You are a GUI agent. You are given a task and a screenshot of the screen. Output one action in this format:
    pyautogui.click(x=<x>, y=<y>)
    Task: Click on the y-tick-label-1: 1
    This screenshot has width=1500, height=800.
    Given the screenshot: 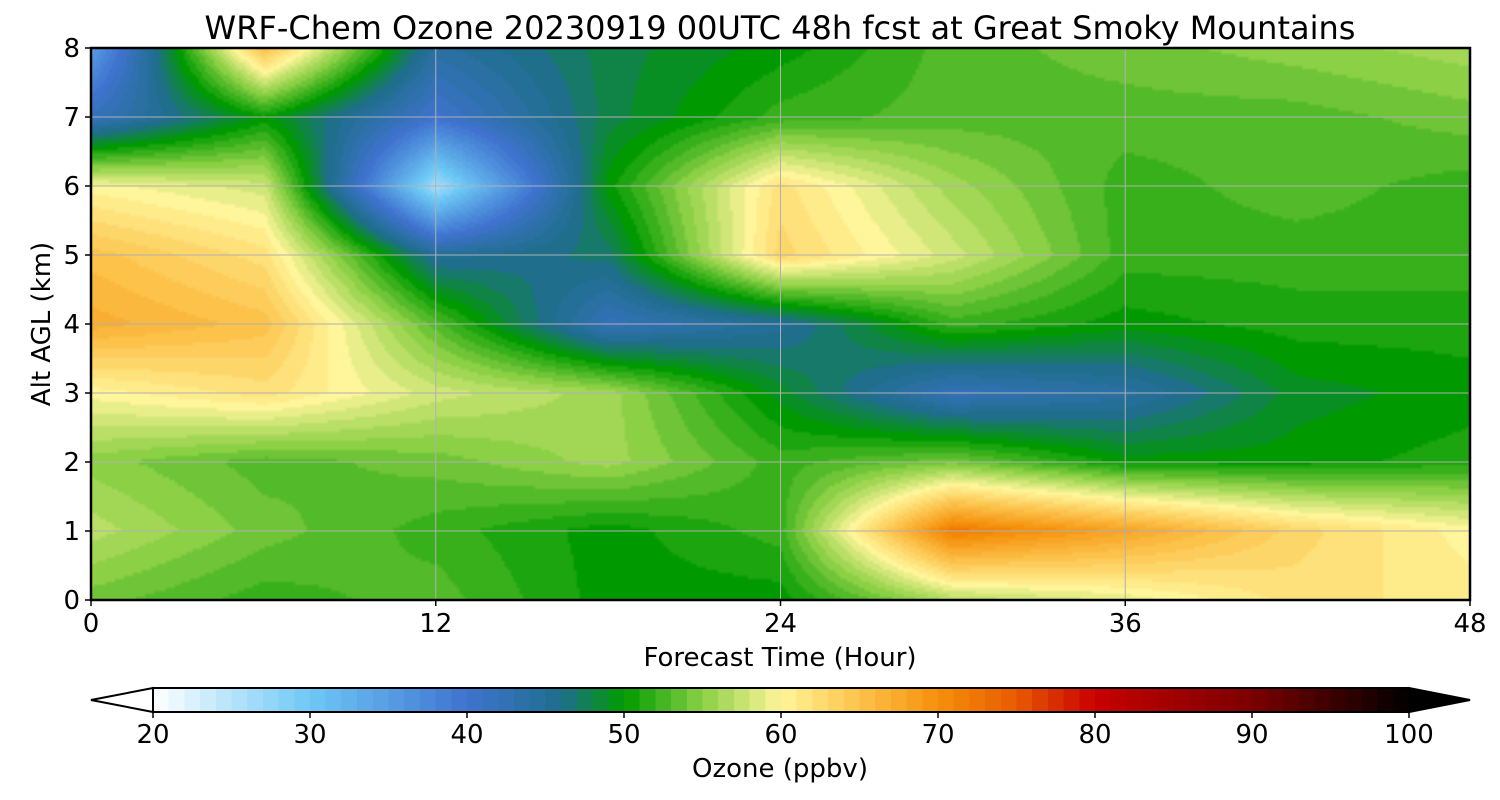 What is the action you would take?
    pyautogui.click(x=71, y=532)
    